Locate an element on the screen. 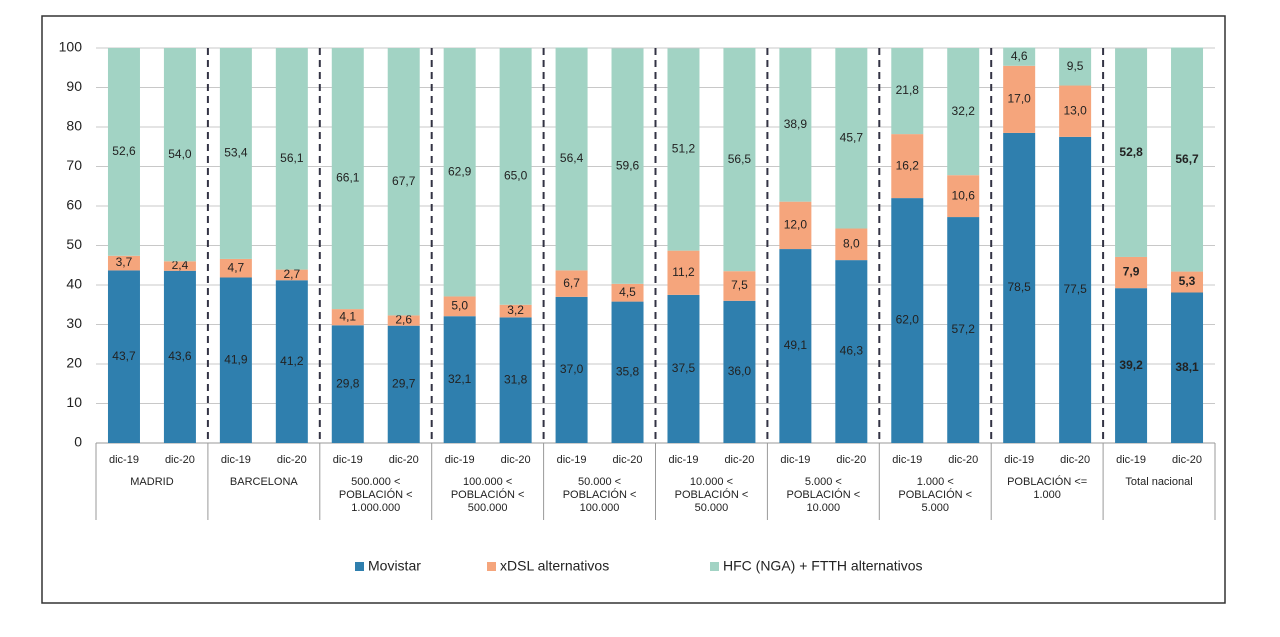  y-tick-label: 70 is located at coordinates (74, 165).